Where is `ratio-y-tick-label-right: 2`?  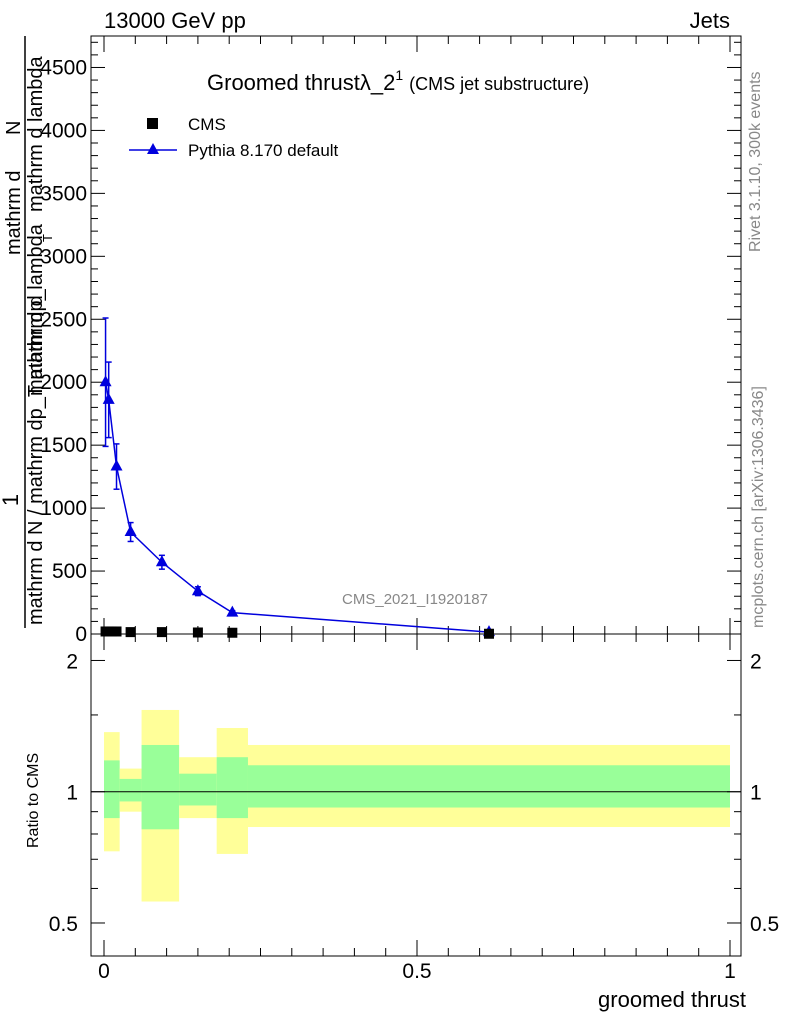 ratio-y-tick-label-right: 2 is located at coordinates (756, 661).